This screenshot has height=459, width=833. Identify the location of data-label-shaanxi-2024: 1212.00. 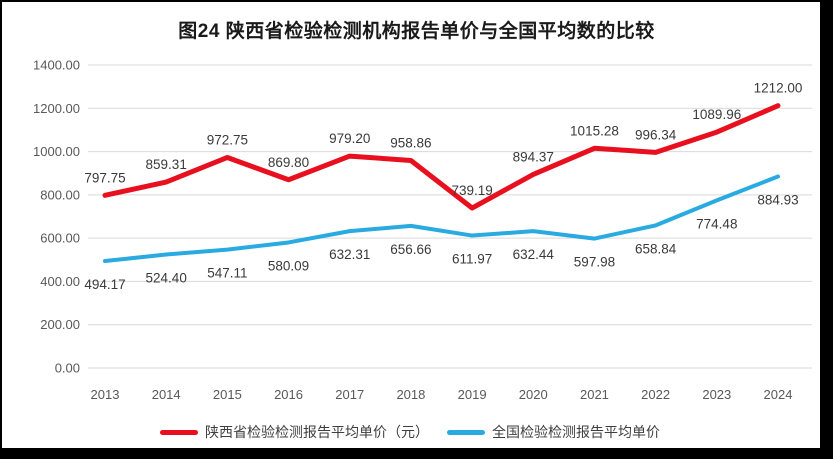
(778, 88).